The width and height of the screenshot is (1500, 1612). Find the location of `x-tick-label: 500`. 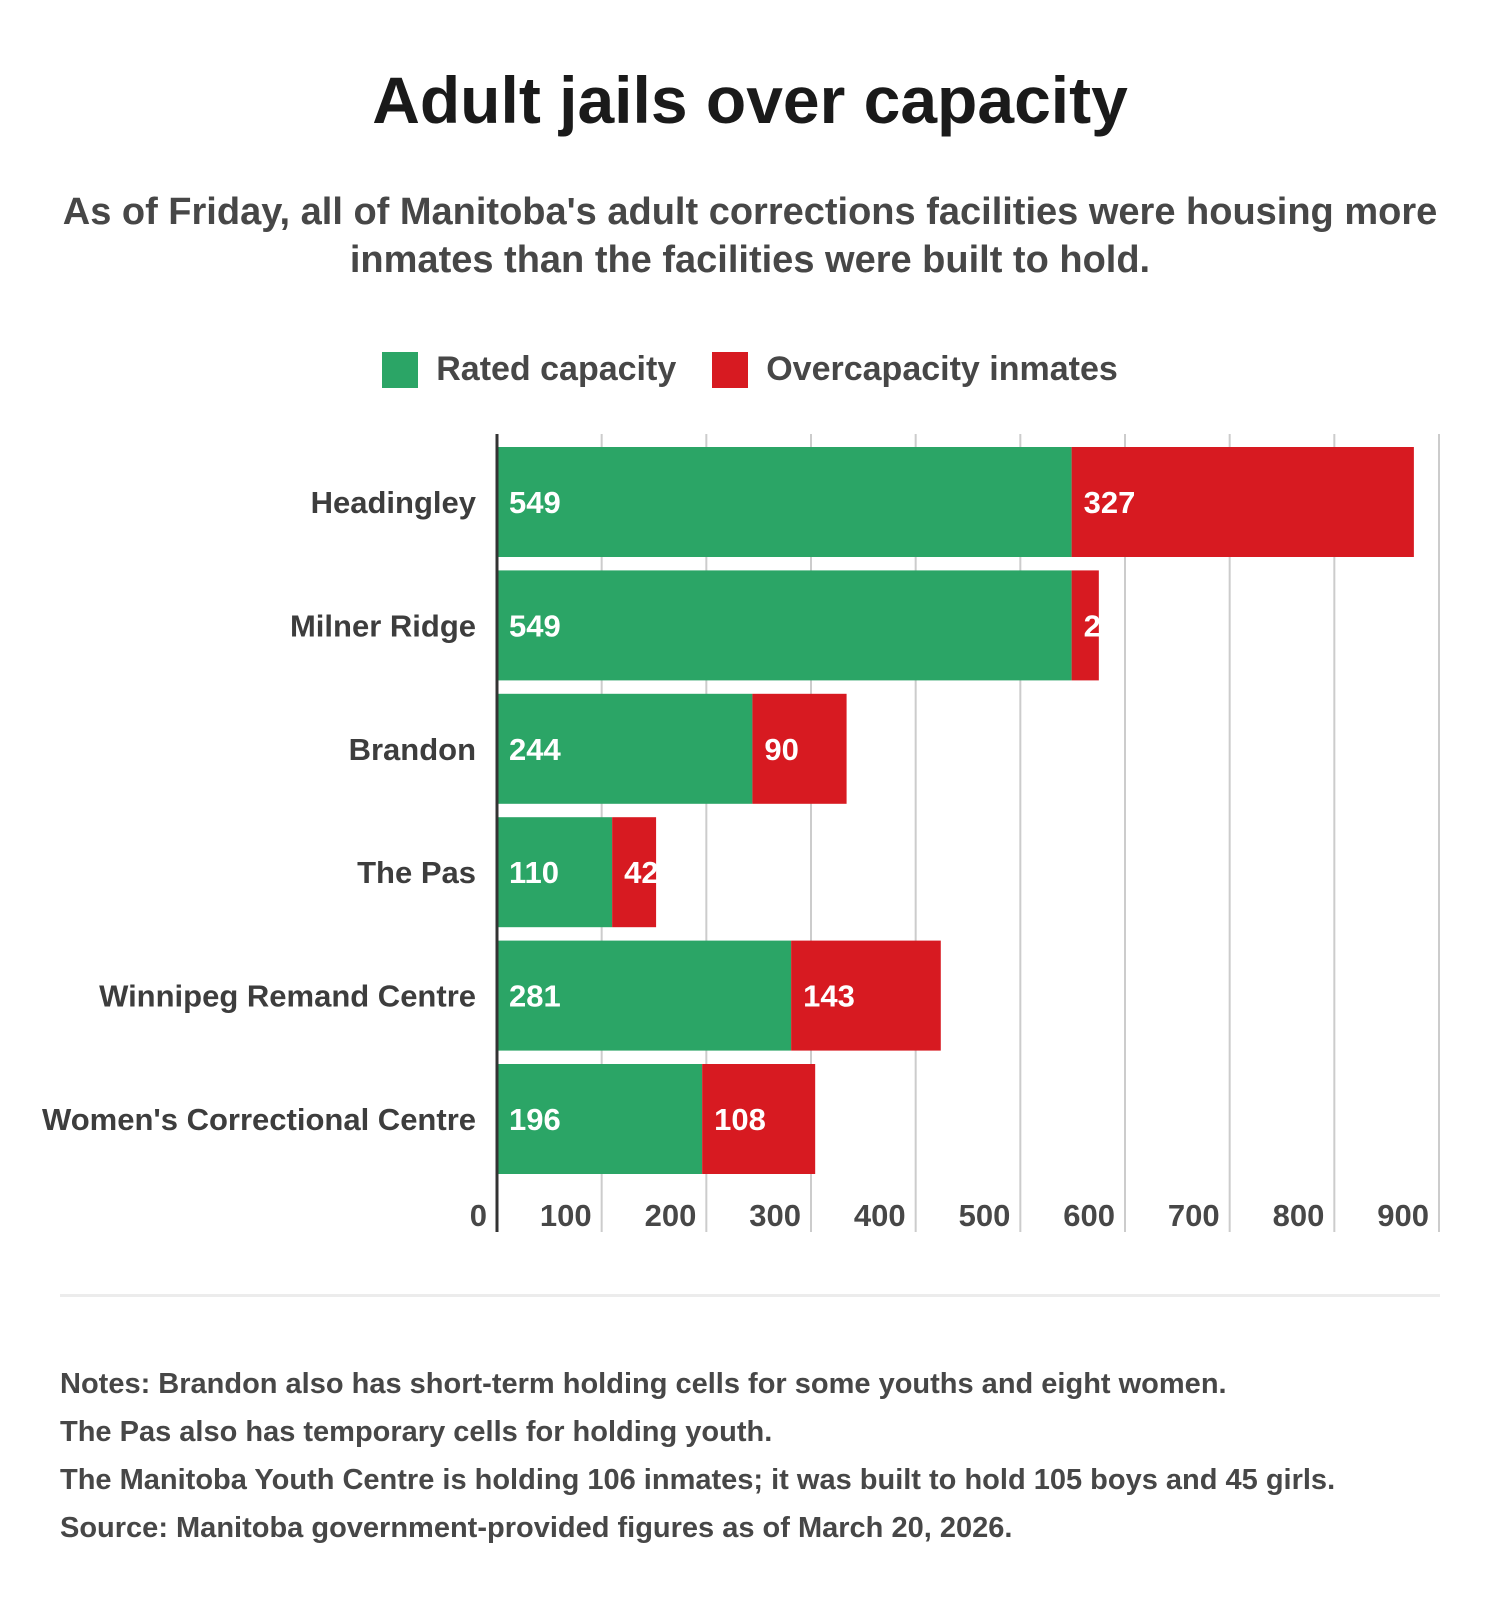

x-tick-label: 500 is located at coordinates (985, 1215).